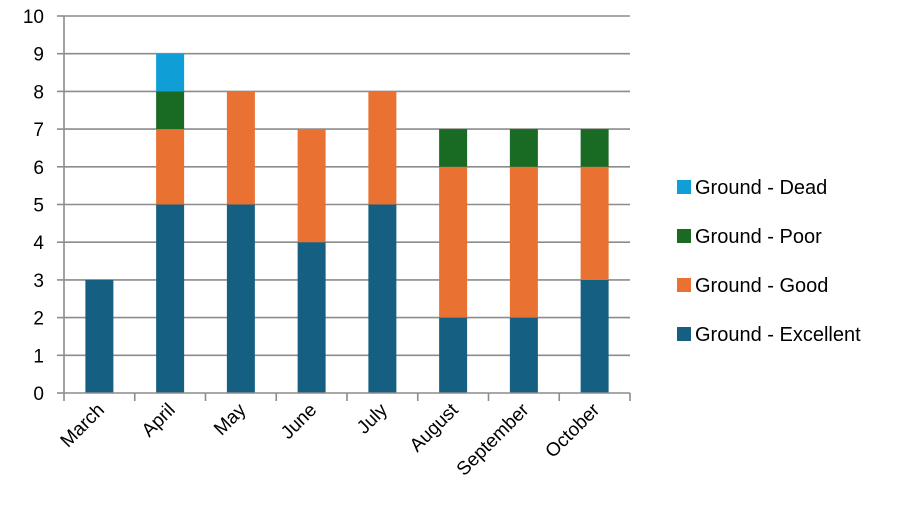  What do you see at coordinates (311, 317) in the screenshot?
I see `bar-segment-june-excellent` at bounding box center [311, 317].